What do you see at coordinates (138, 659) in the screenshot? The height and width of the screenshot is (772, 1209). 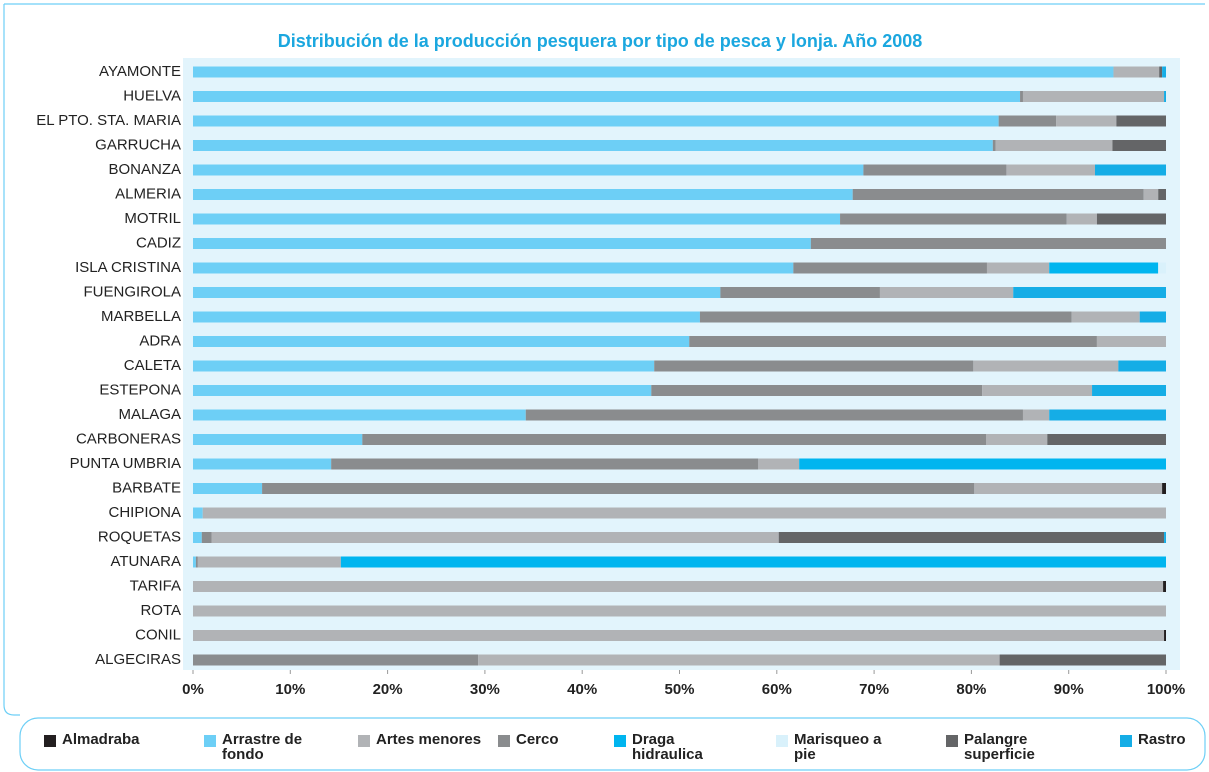 I see `y-tick-label: ALGECIRAS` at bounding box center [138, 659].